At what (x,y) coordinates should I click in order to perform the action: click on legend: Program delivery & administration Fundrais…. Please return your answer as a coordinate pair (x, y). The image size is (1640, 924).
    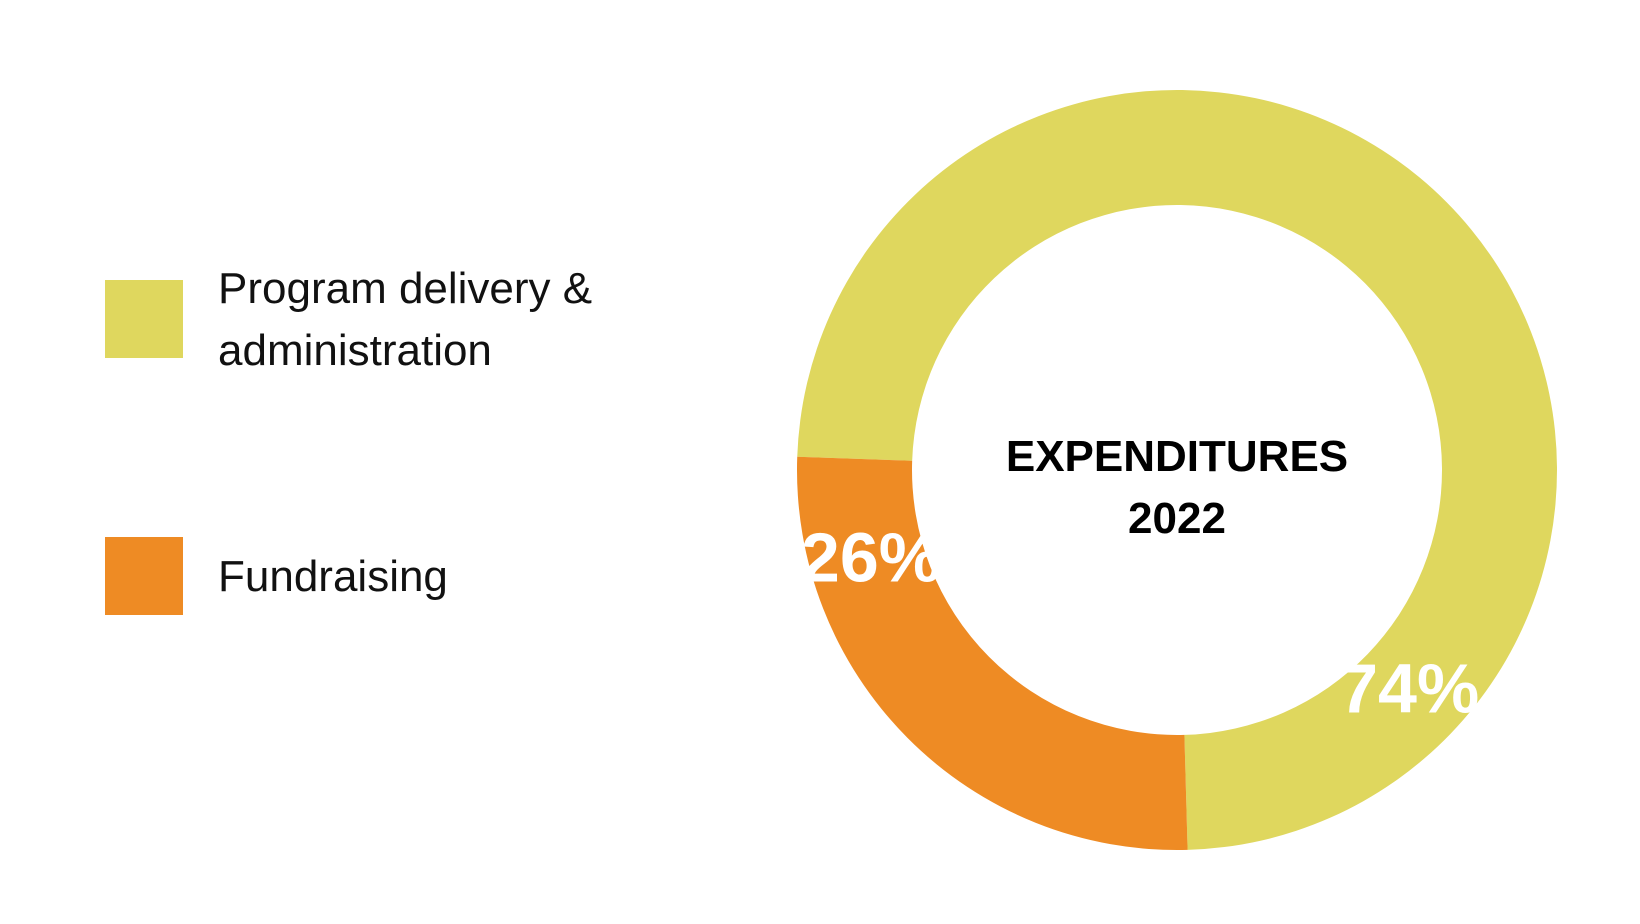
    Looking at the image, I should click on (348, 439).